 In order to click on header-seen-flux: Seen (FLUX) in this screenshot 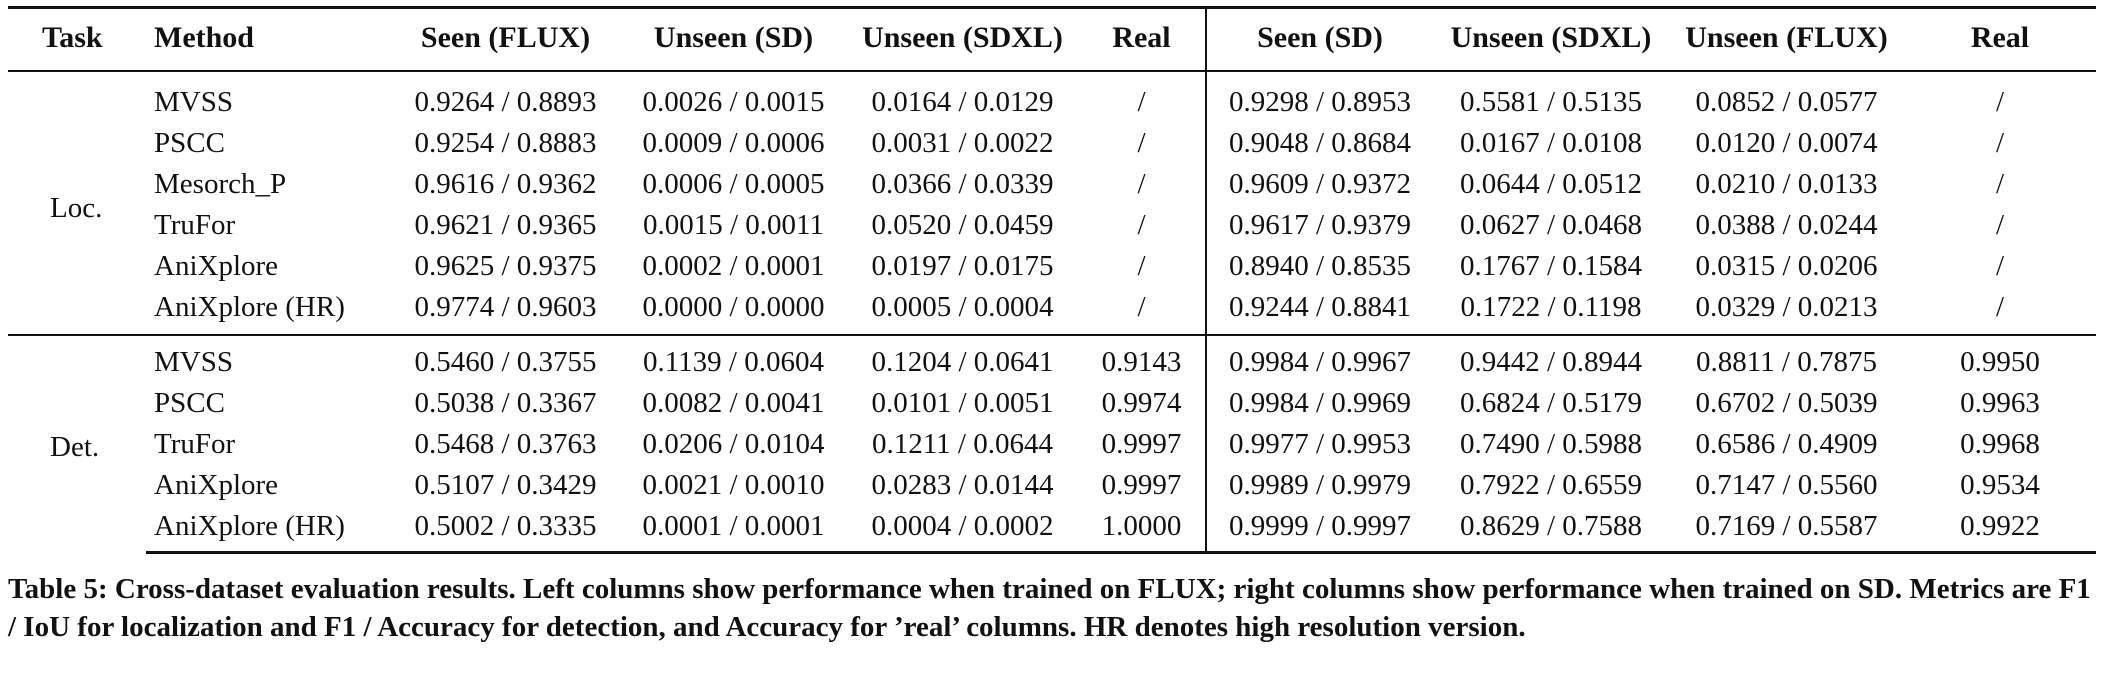, I will do `click(505, 39)`.